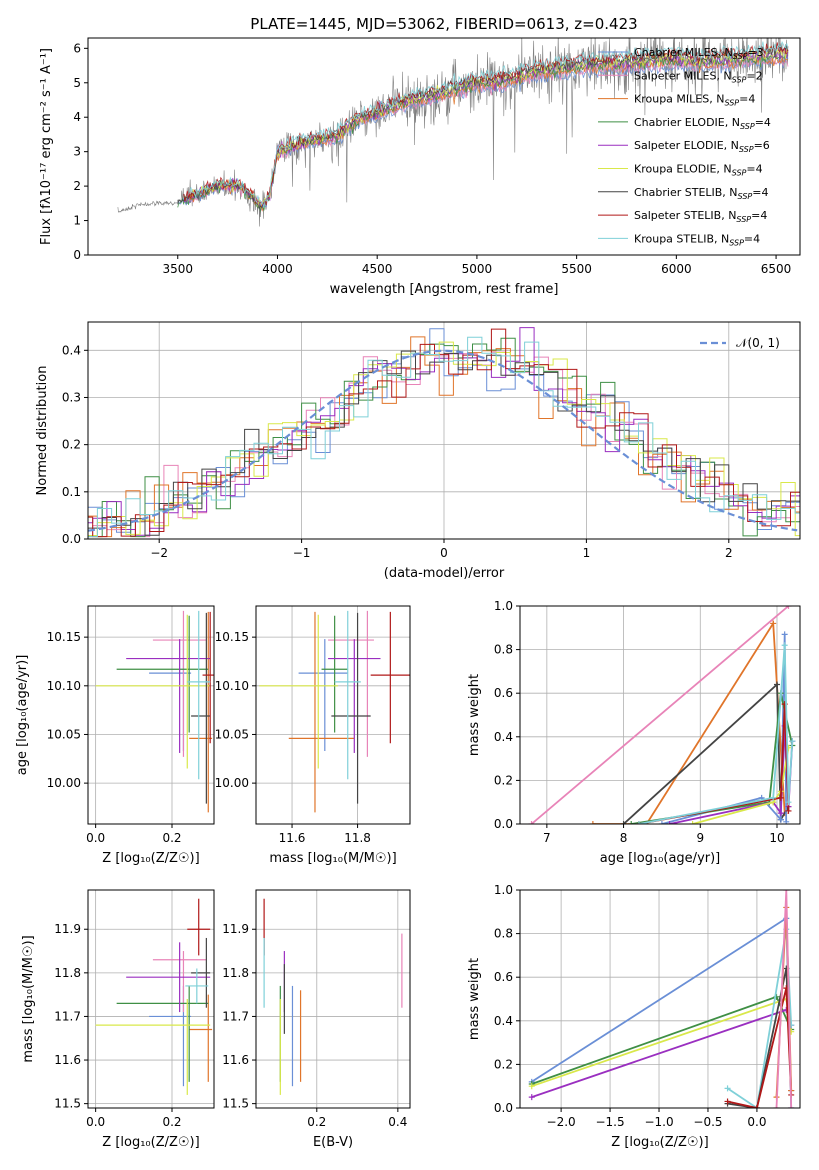  I want to click on plot-frame, so click(660, 715).